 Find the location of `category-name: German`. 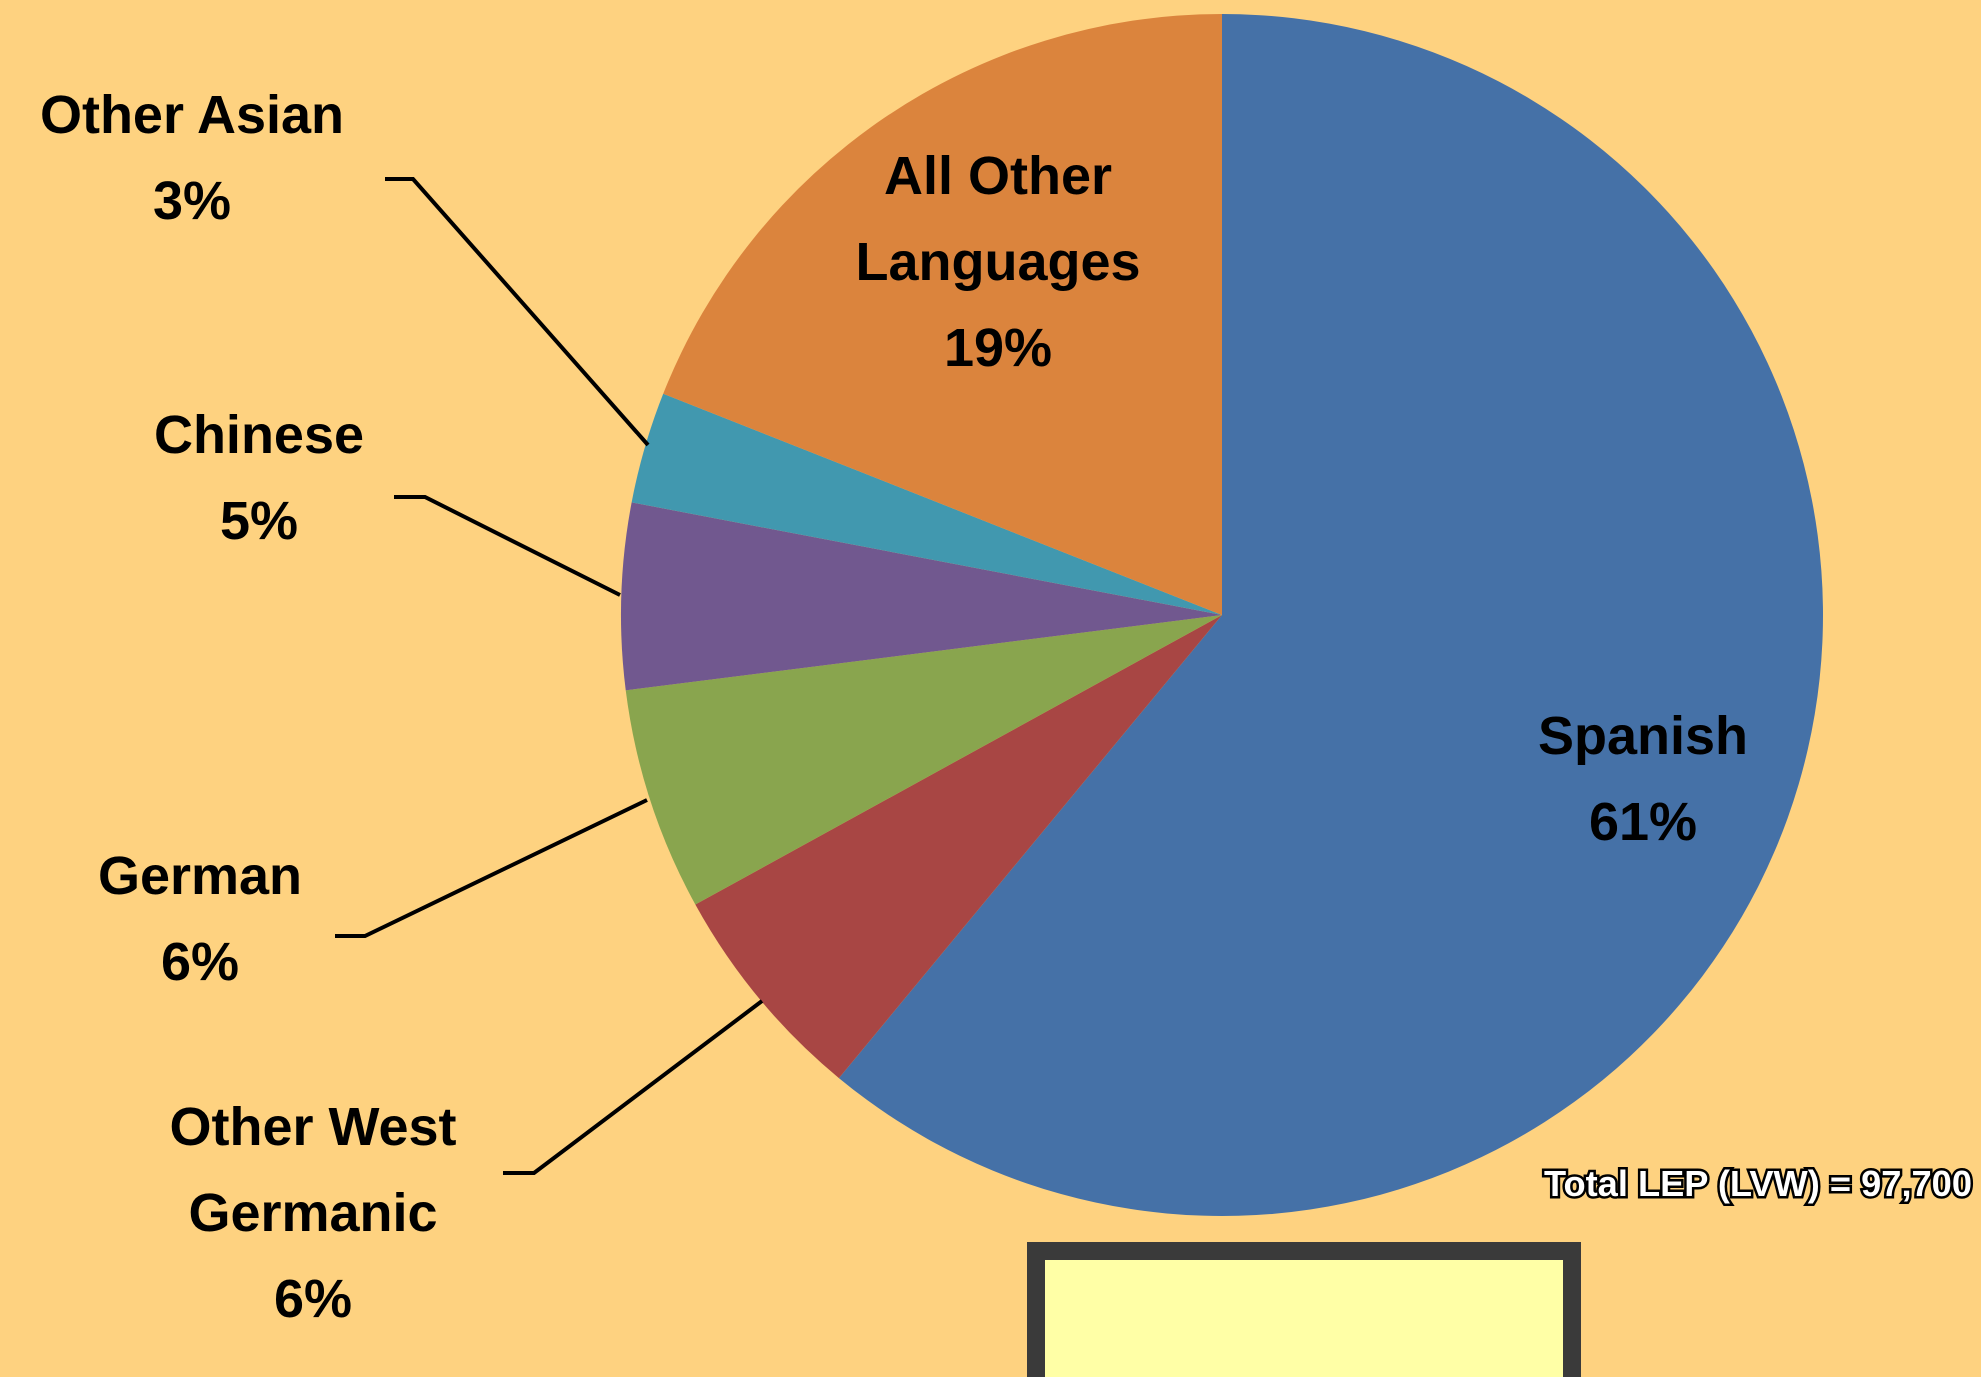

category-name: German is located at coordinates (200, 876).